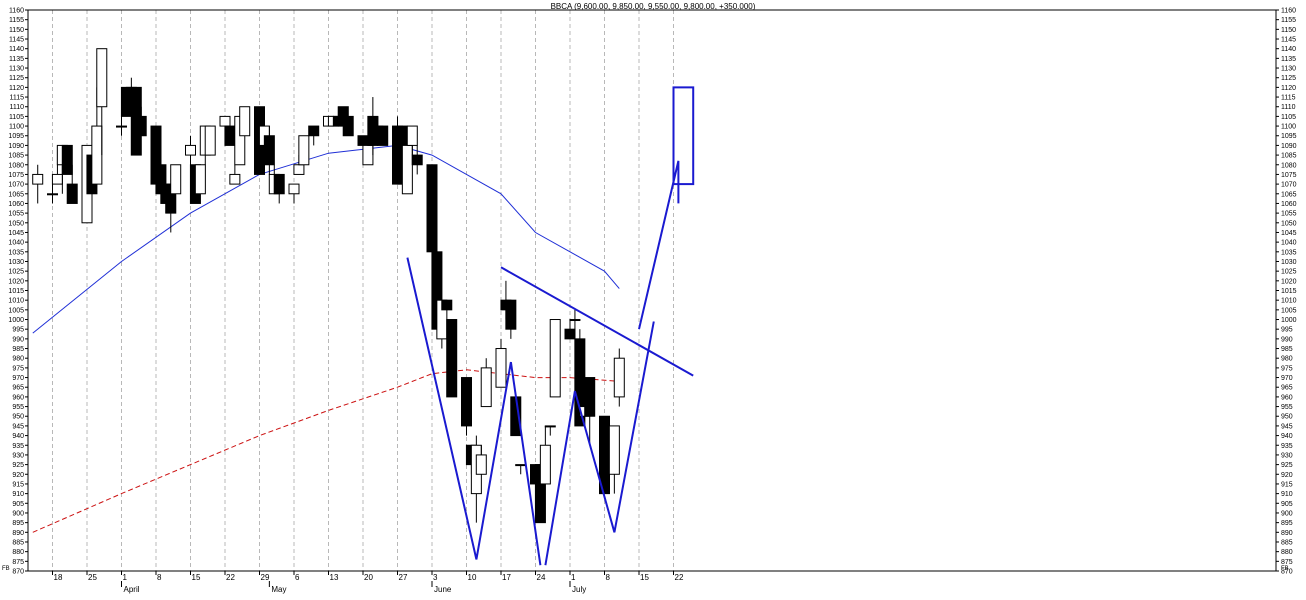  I want to click on y-tick-label-right: 905, so click(1287, 504).